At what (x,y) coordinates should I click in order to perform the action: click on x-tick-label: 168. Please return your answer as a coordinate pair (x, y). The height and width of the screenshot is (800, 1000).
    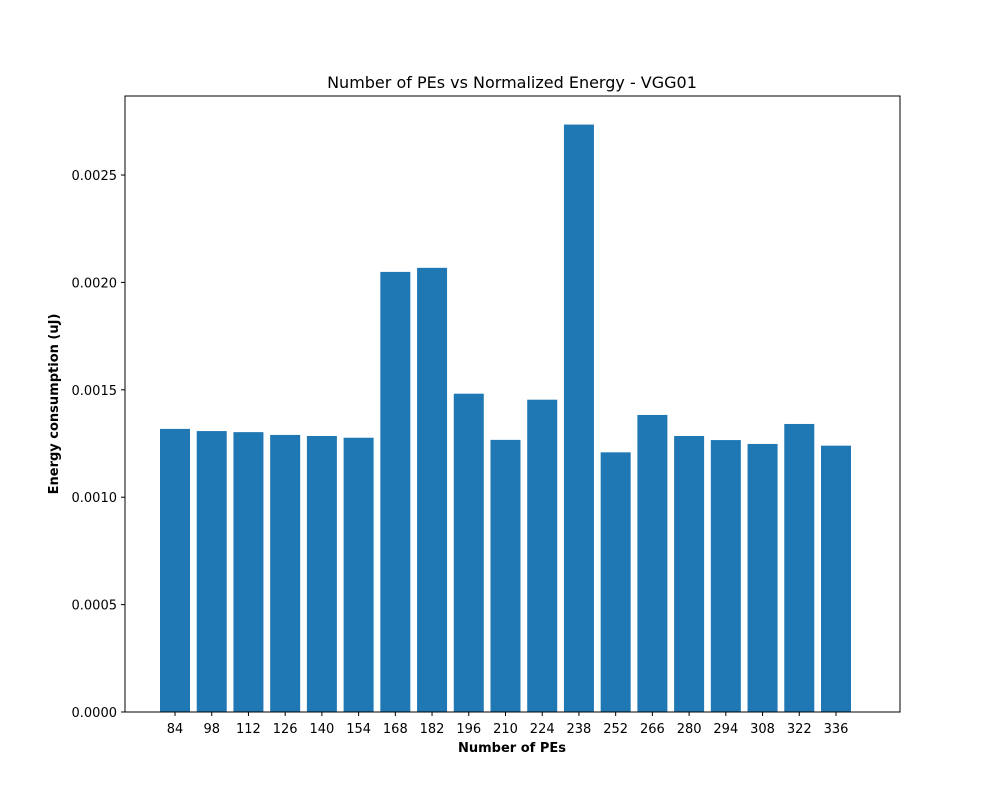
    Looking at the image, I should click on (395, 729).